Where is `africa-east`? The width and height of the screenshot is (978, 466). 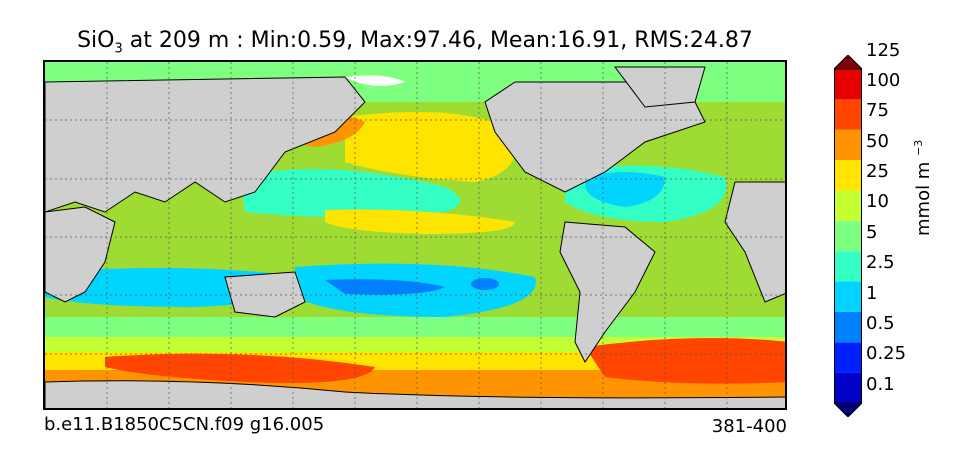
africa-east is located at coordinates (80, 254).